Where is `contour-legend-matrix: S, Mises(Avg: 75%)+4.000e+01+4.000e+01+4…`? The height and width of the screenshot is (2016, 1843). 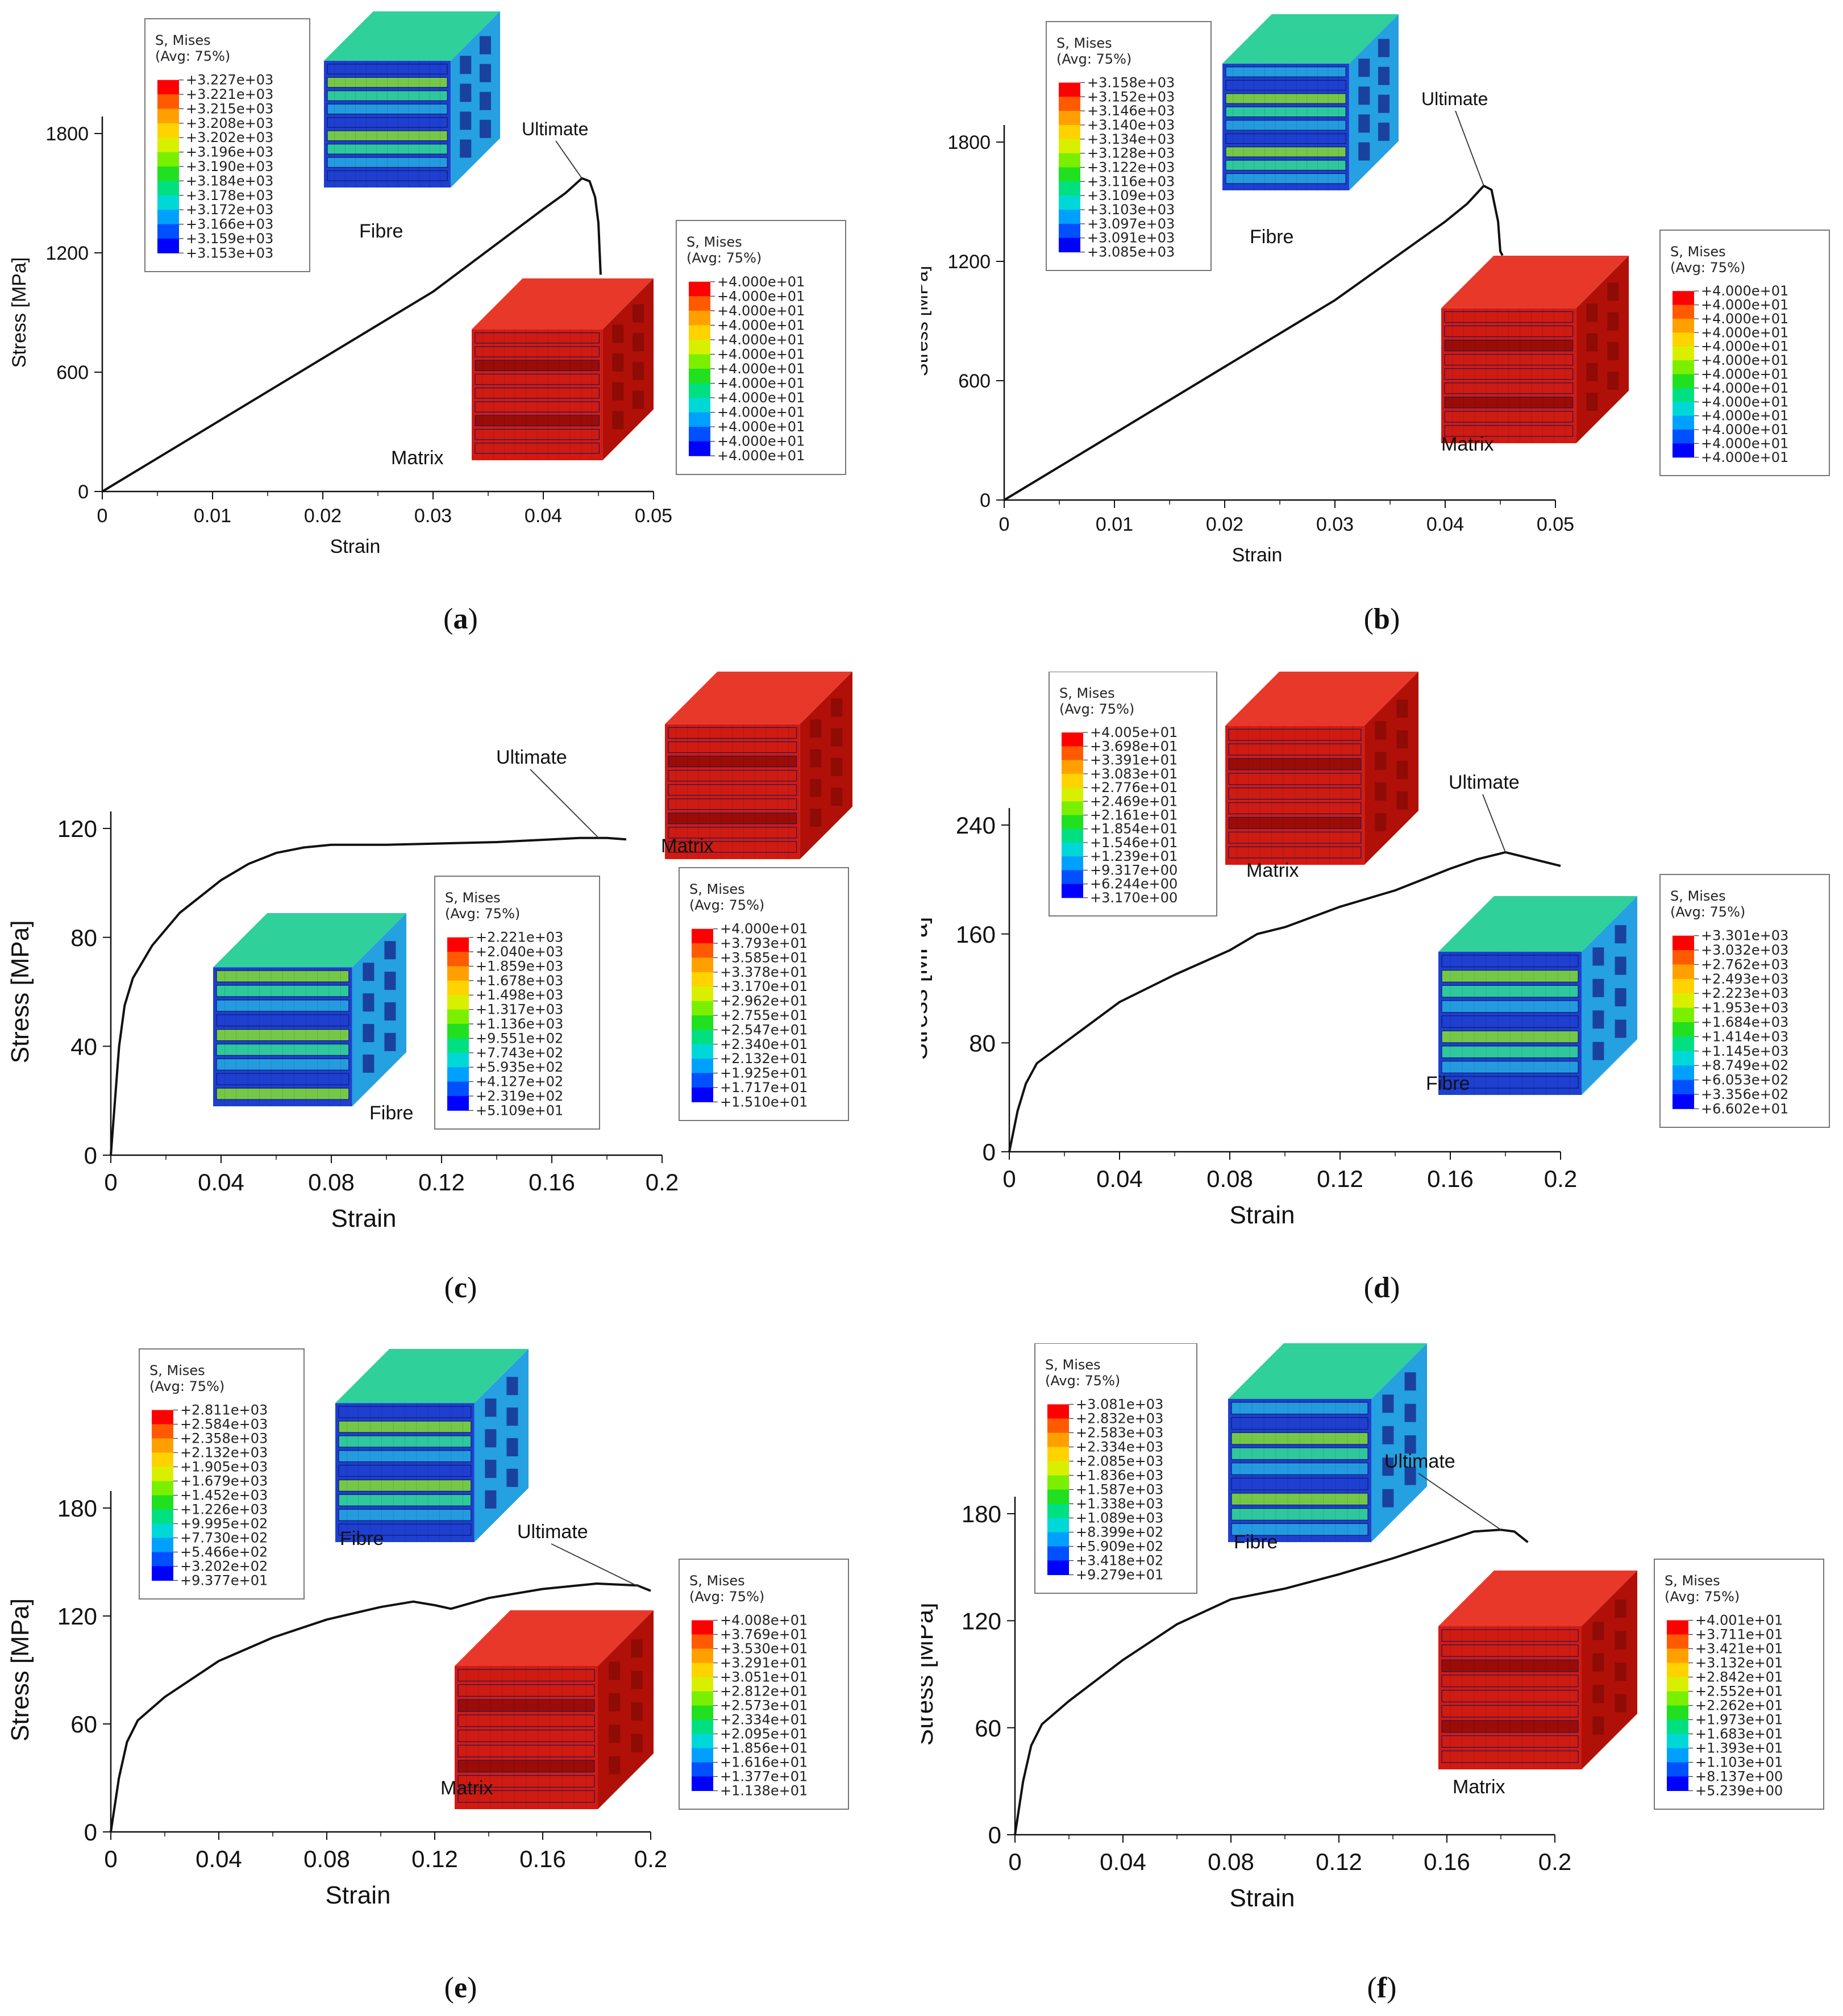
contour-legend-matrix: S, Mises(Avg: 75%)+4.000e+01+4.000e+01+4… is located at coordinates (761, 347).